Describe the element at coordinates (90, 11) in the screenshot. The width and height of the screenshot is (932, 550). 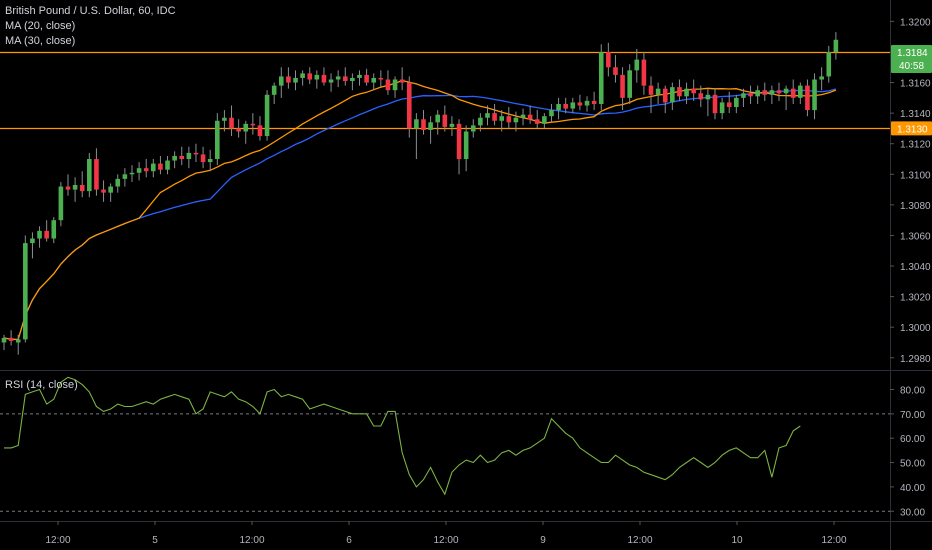
I see `symbol-title: British Pound / U.S. Dollar, 60, IDC` at that location.